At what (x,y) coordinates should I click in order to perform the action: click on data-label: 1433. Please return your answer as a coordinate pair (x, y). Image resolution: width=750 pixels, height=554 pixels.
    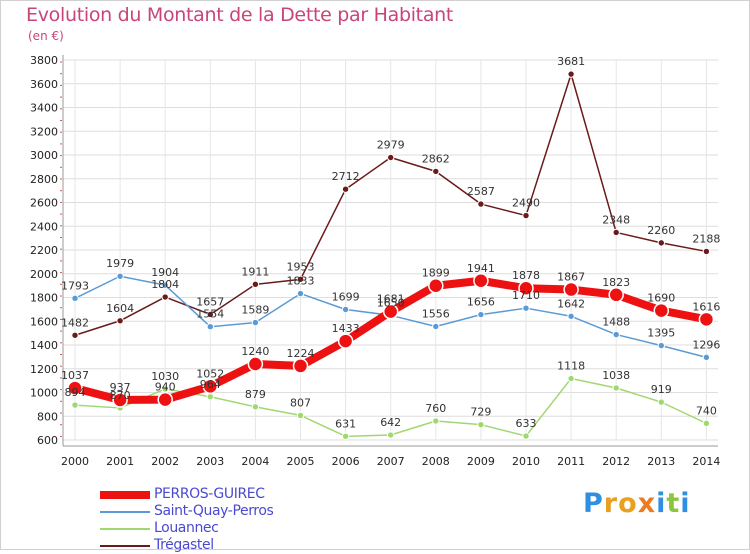
    Looking at the image, I should click on (346, 328).